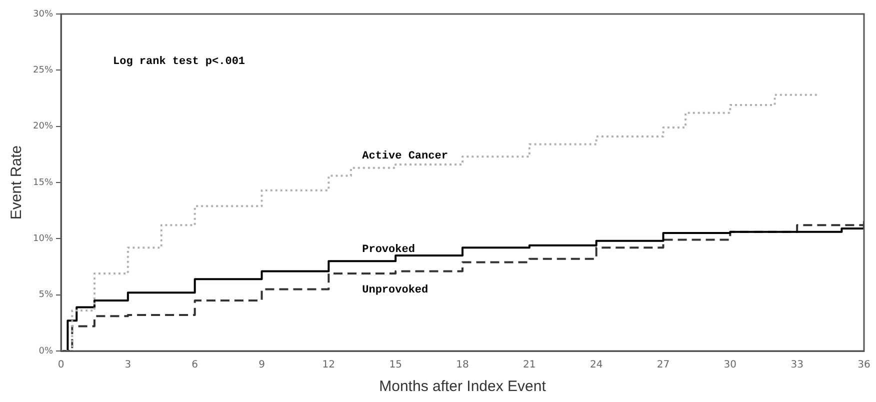  I want to click on x-tick-label: 30, so click(730, 365).